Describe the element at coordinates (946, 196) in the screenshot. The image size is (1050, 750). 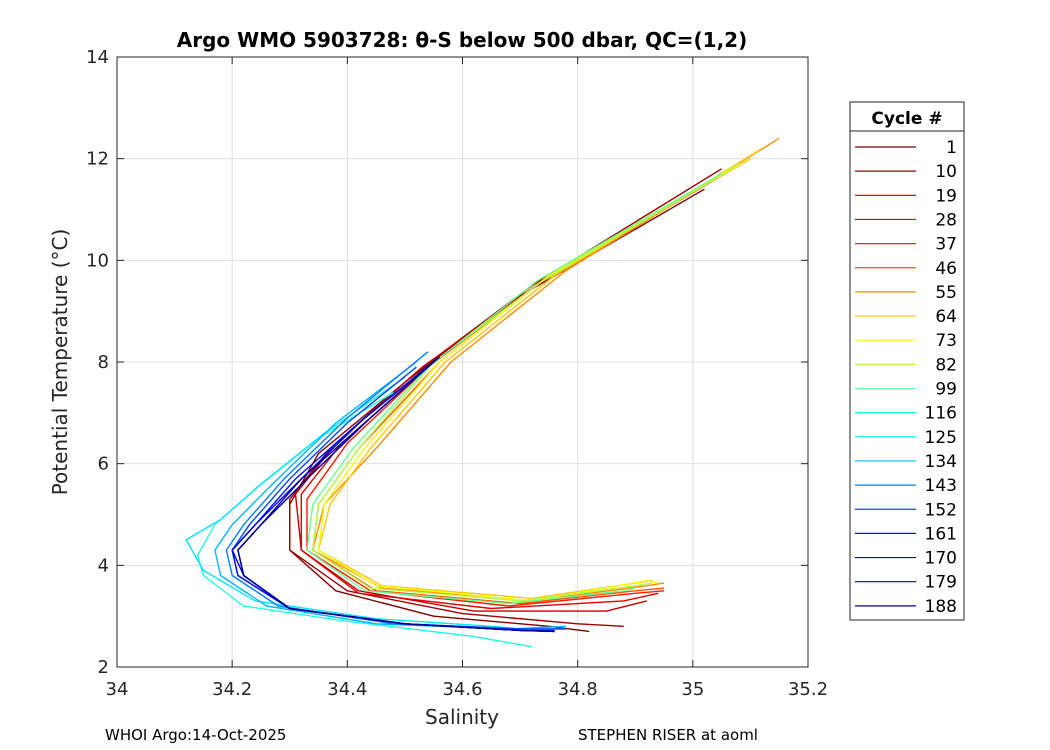
I see `legend-label: 19` at that location.